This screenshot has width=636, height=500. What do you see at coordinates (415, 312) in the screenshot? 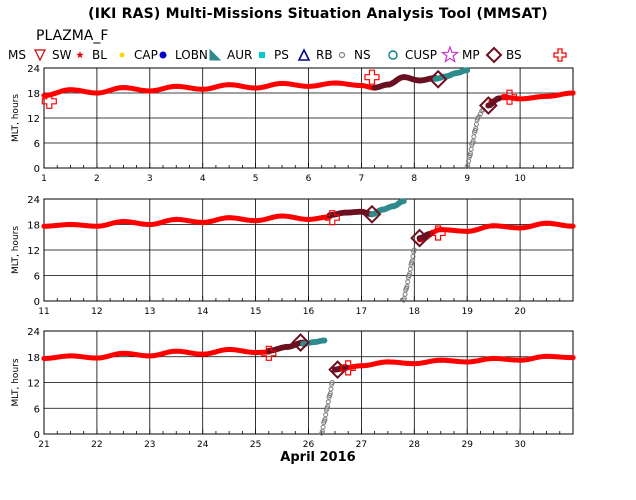
I see `x-tick-label: 18` at bounding box center [415, 312].